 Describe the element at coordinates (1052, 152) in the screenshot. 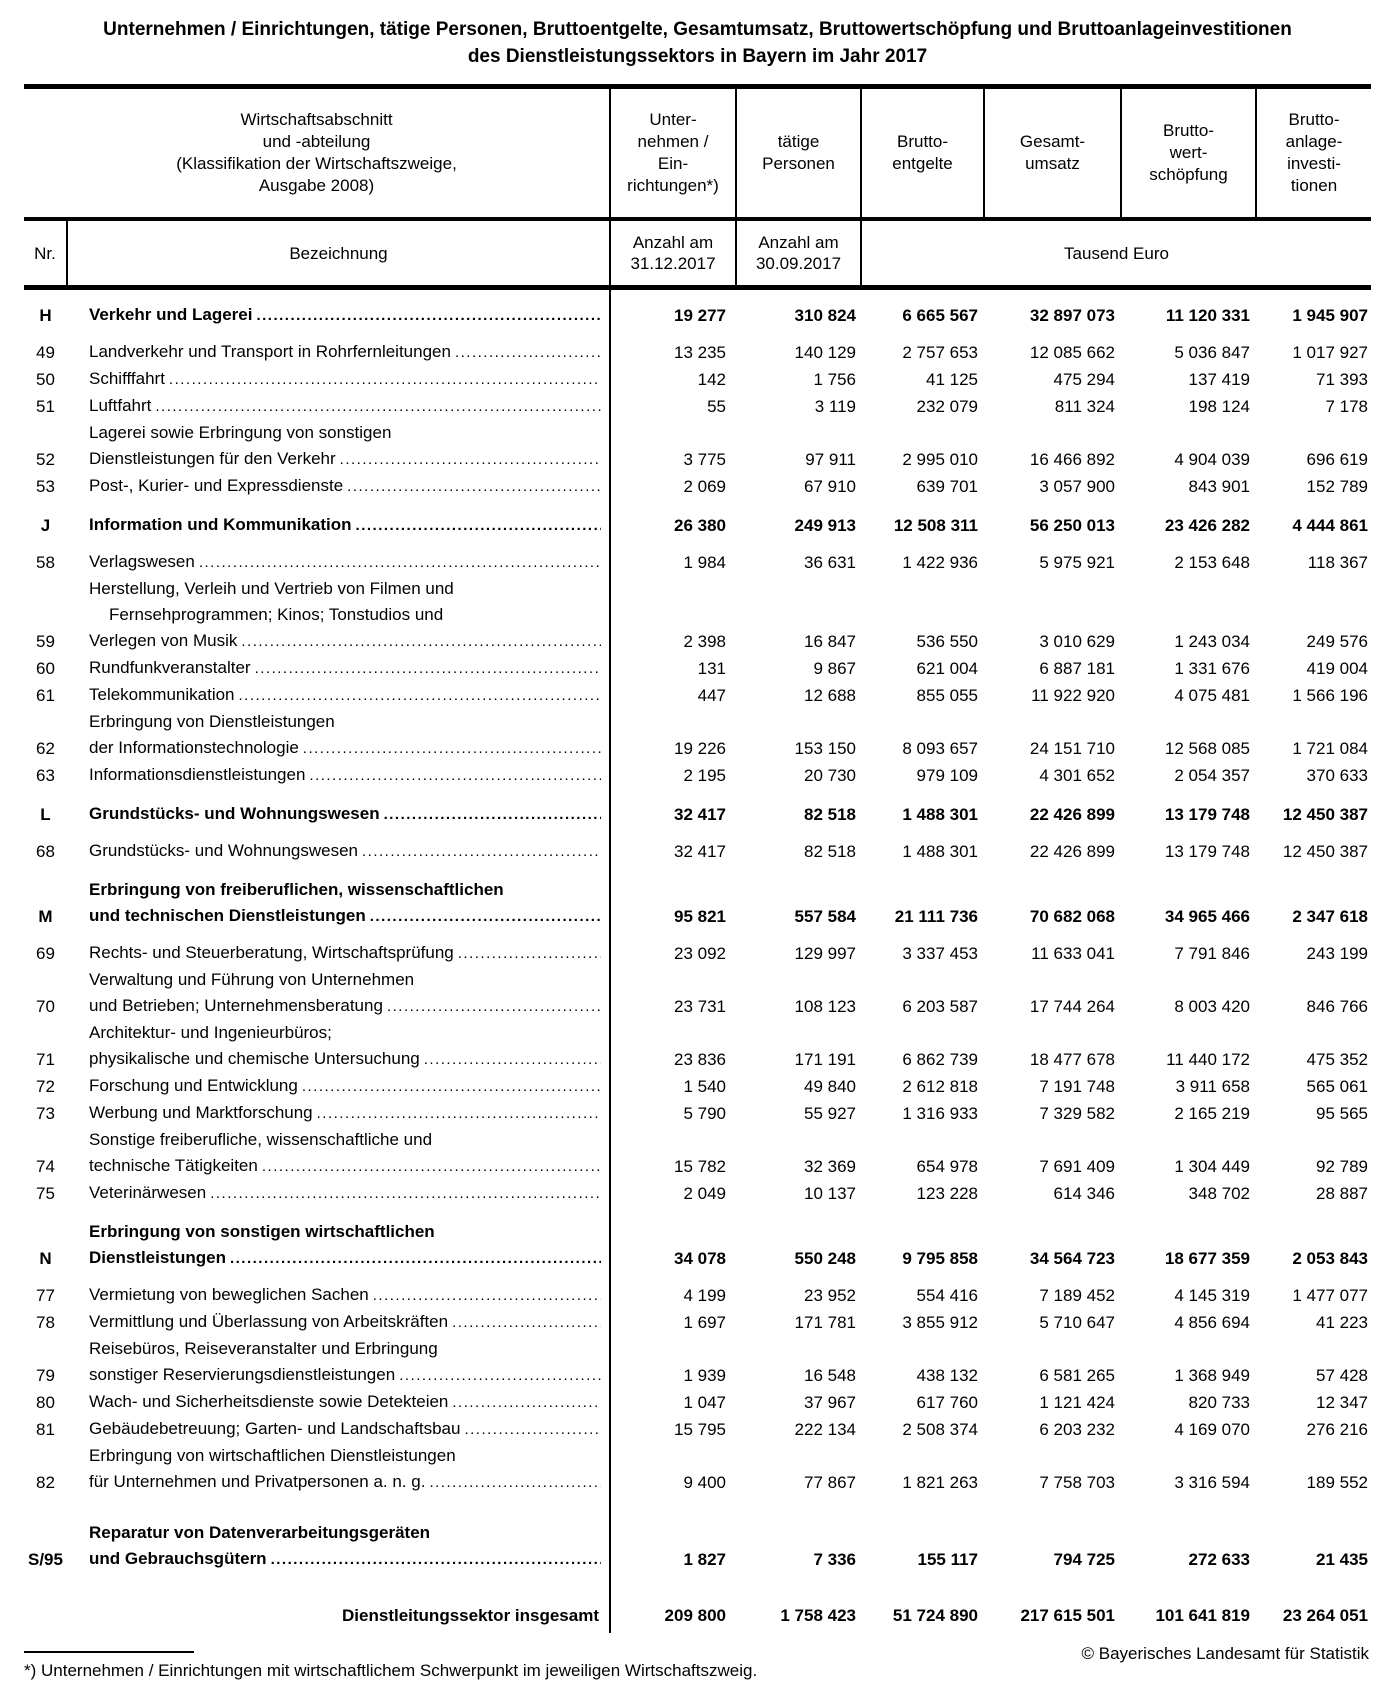

I see `header-cell-gesamtumsatz: Gesamt-umsatz` at that location.